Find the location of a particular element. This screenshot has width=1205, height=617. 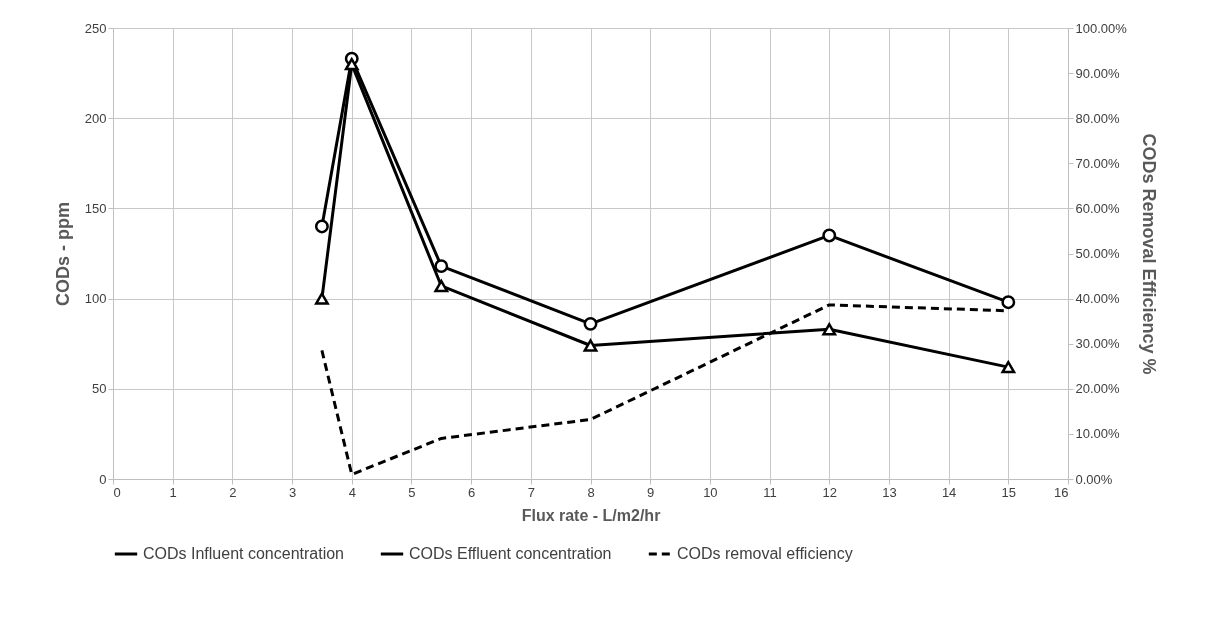

y2-tick-label: 10.00% is located at coordinates (1098, 434).